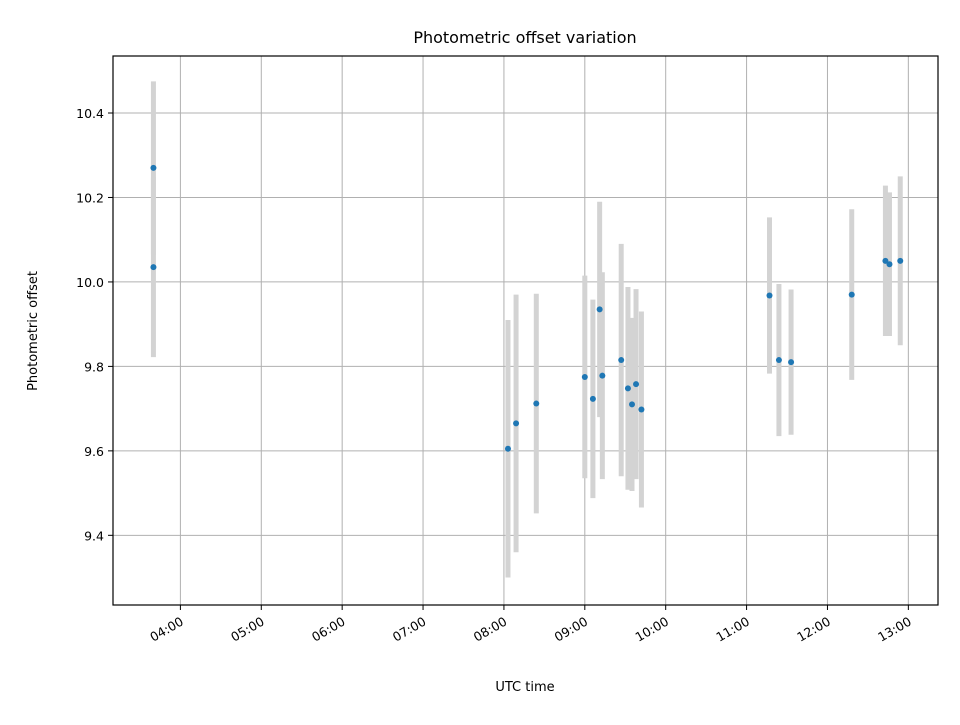 The width and height of the screenshot is (960, 725). What do you see at coordinates (94, 535) in the screenshot?
I see `y-tick-label: 9.4` at bounding box center [94, 535].